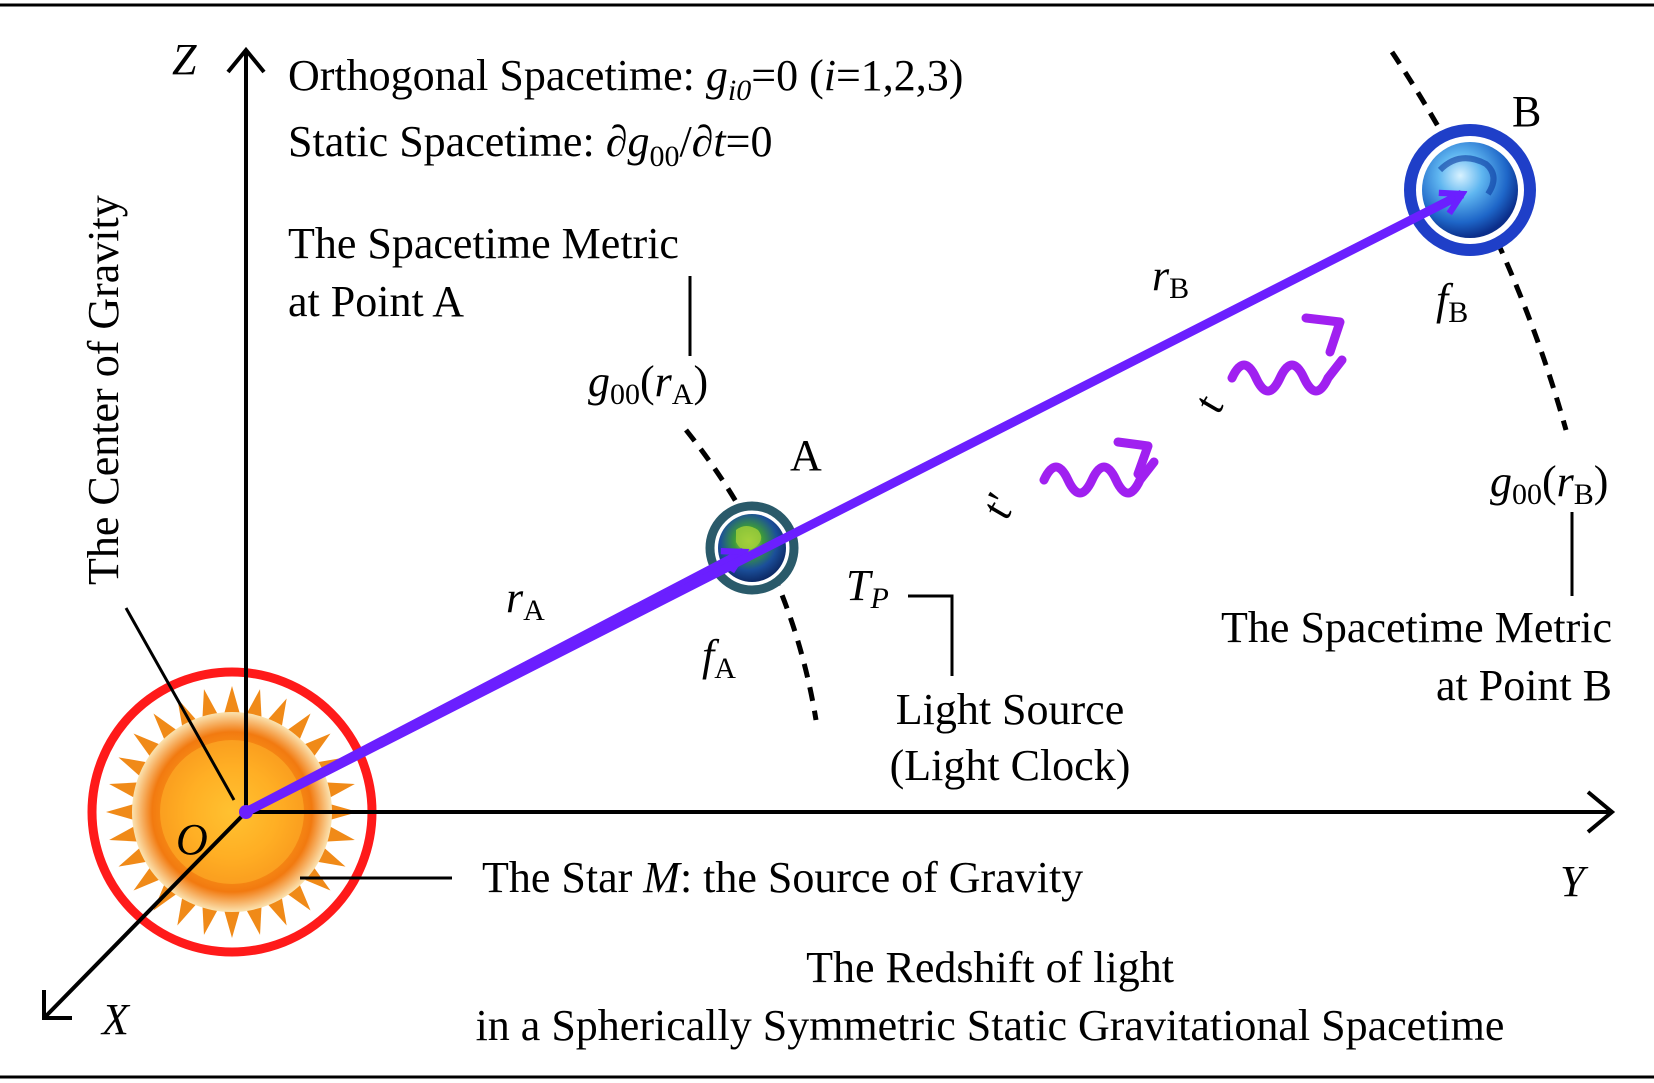 The width and height of the screenshot is (1654, 1083). What do you see at coordinates (931, 635) in the screenshot?
I see `light-source-bracket` at bounding box center [931, 635].